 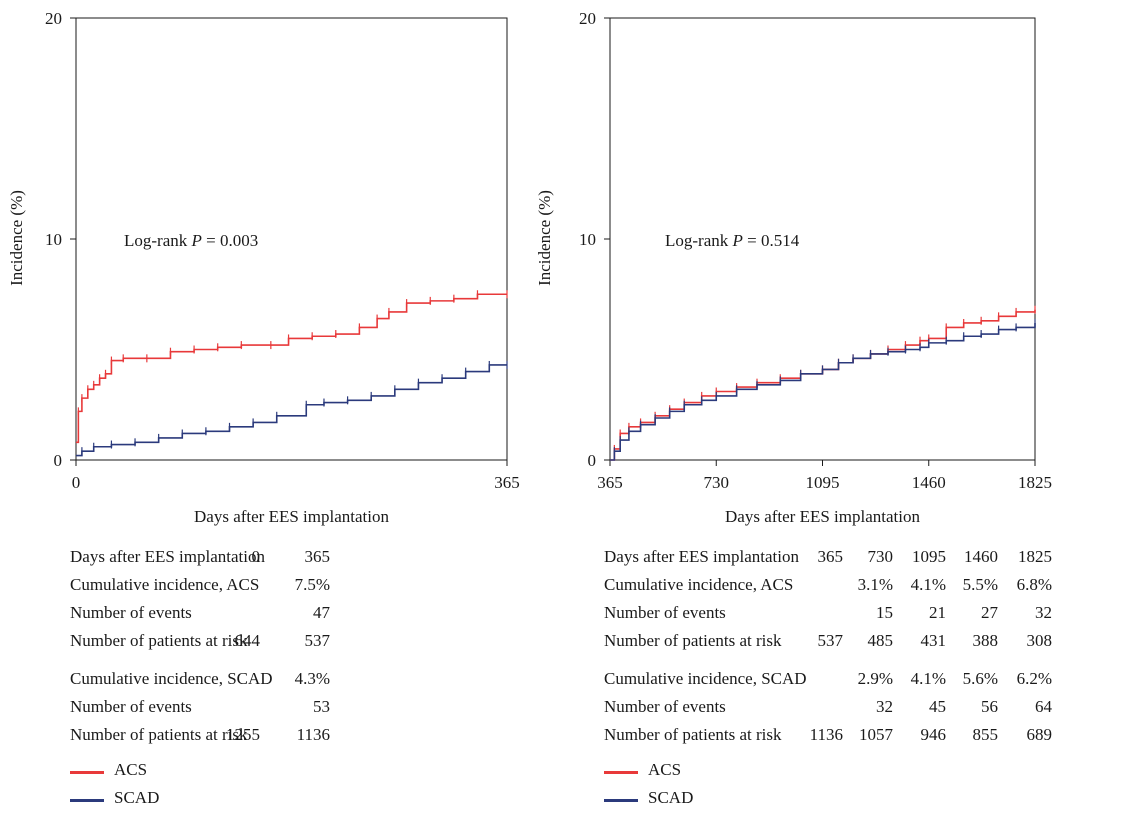 What do you see at coordinates (838, 613) in the screenshot?
I see `table-row-acs: Number of events 15 21 27 32` at bounding box center [838, 613].